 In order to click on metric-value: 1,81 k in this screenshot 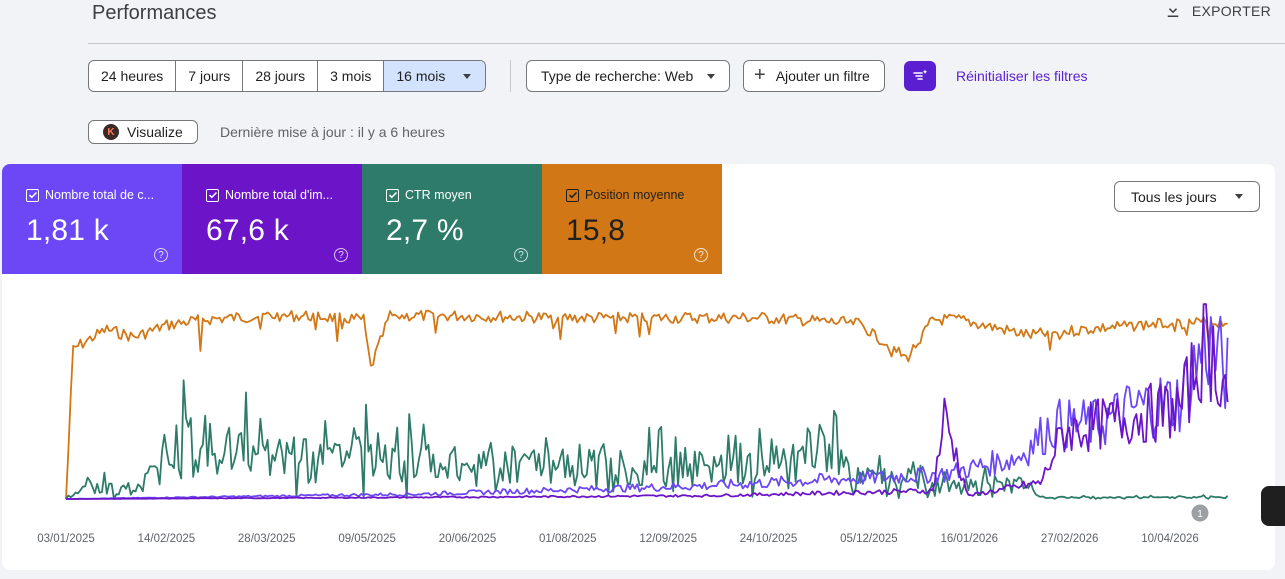, I will do `click(67, 230)`.